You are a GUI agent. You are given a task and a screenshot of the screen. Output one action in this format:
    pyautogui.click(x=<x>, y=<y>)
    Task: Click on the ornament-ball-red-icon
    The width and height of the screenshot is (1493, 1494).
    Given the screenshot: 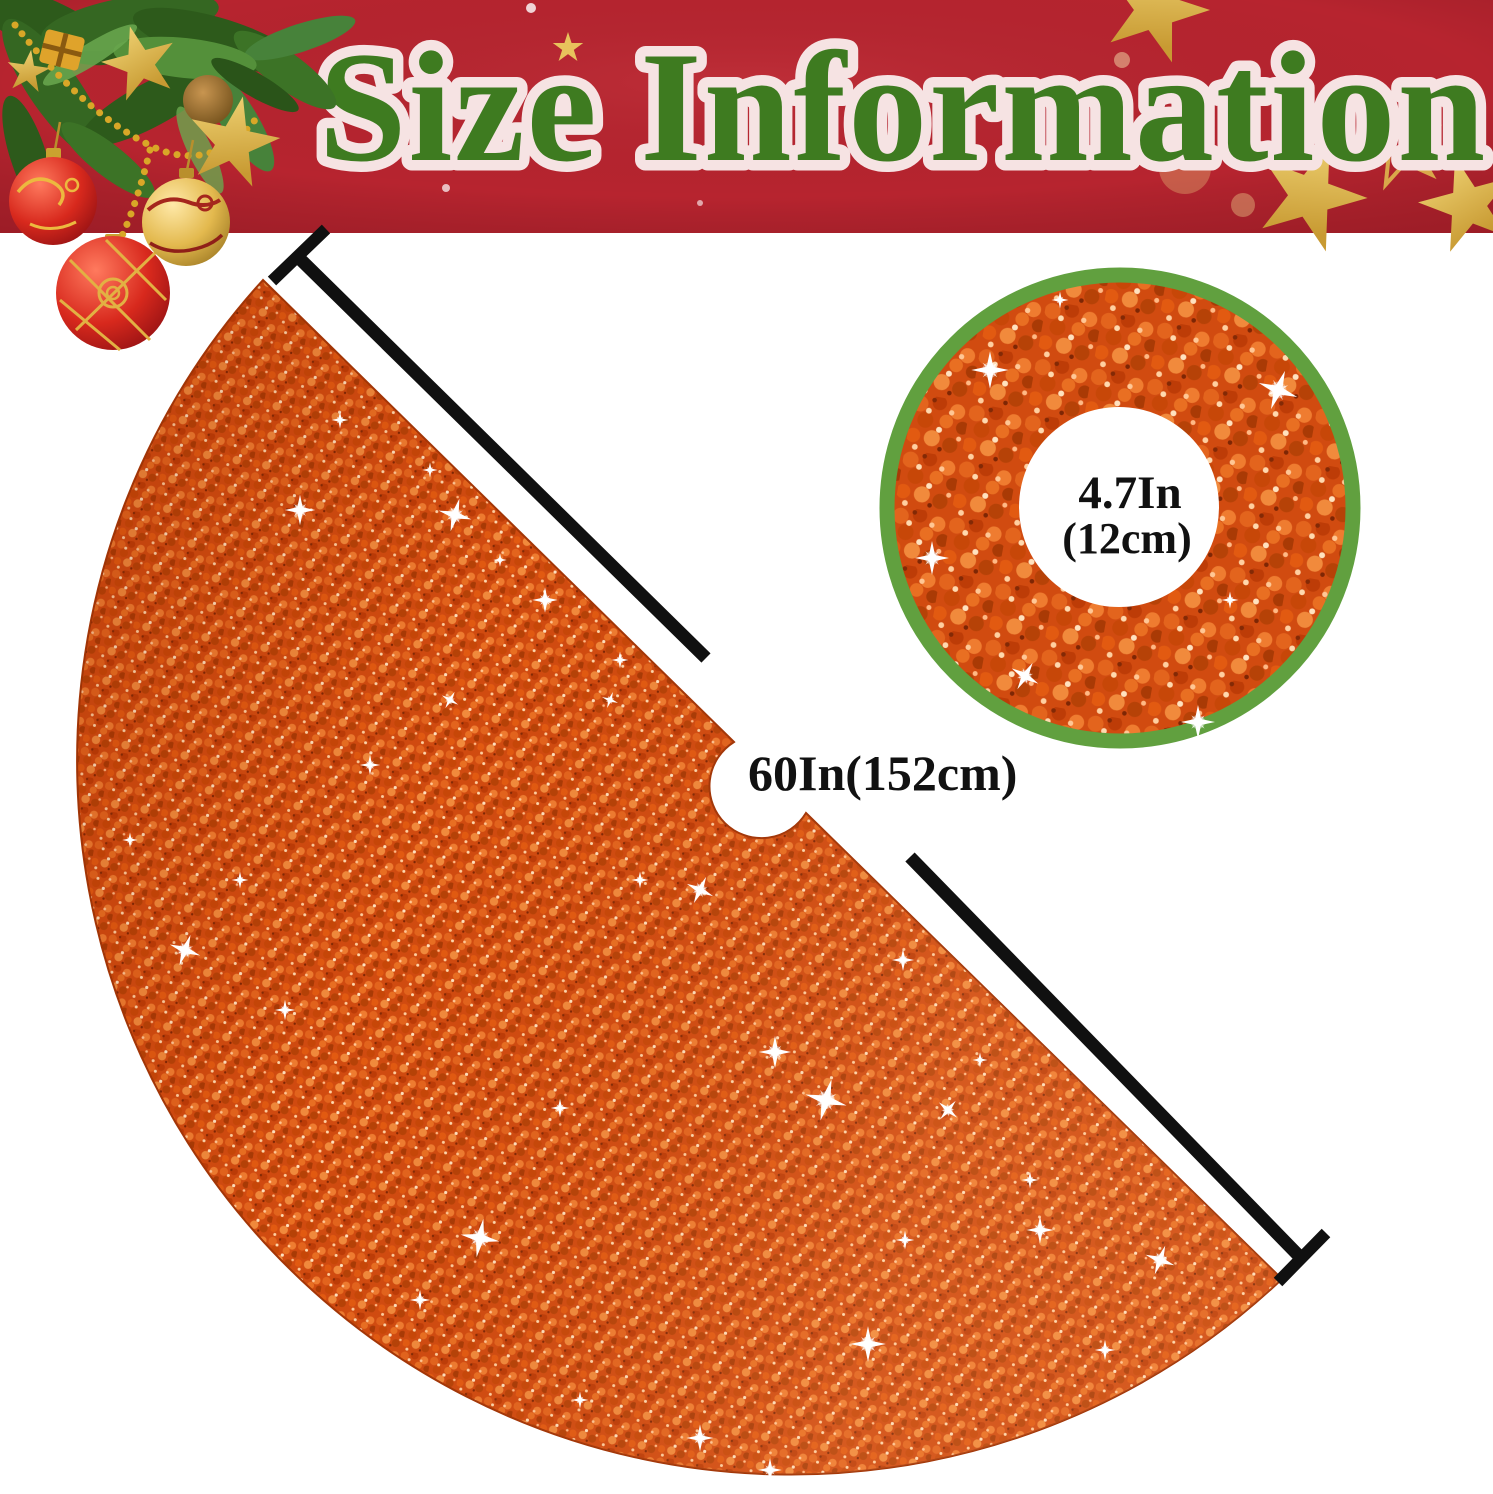 What is the action you would take?
    pyautogui.click(x=53, y=183)
    